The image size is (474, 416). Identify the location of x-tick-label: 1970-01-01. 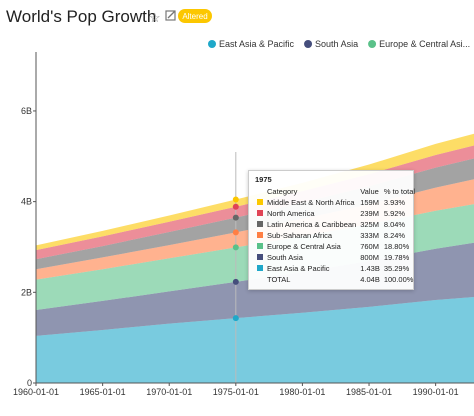
(169, 392).